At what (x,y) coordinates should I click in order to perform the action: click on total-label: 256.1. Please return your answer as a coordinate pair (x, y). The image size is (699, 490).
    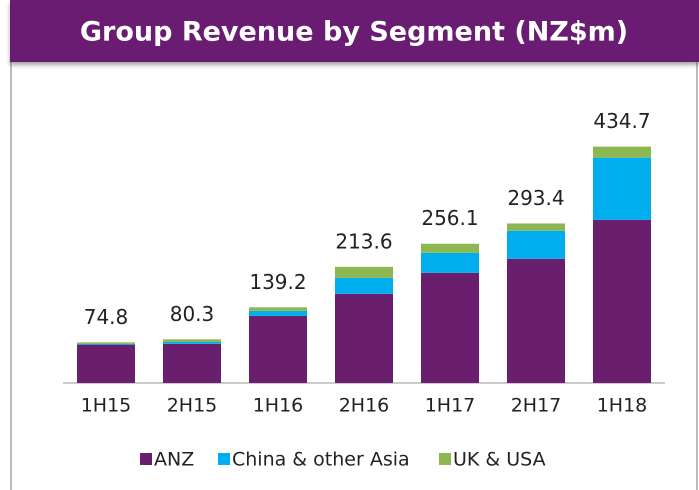
    Looking at the image, I should click on (449, 218).